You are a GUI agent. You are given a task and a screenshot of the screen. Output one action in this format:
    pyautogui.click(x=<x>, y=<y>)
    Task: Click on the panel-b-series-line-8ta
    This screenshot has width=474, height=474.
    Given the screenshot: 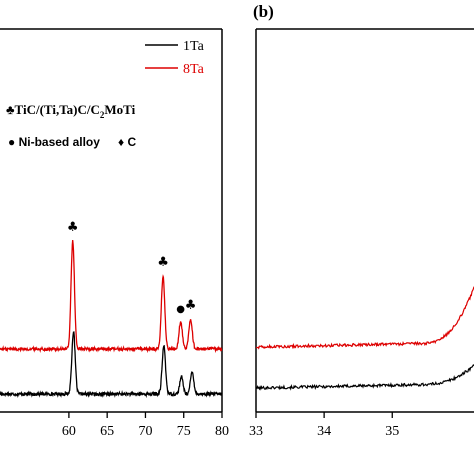 What is the action you would take?
    pyautogui.click(x=364, y=318)
    